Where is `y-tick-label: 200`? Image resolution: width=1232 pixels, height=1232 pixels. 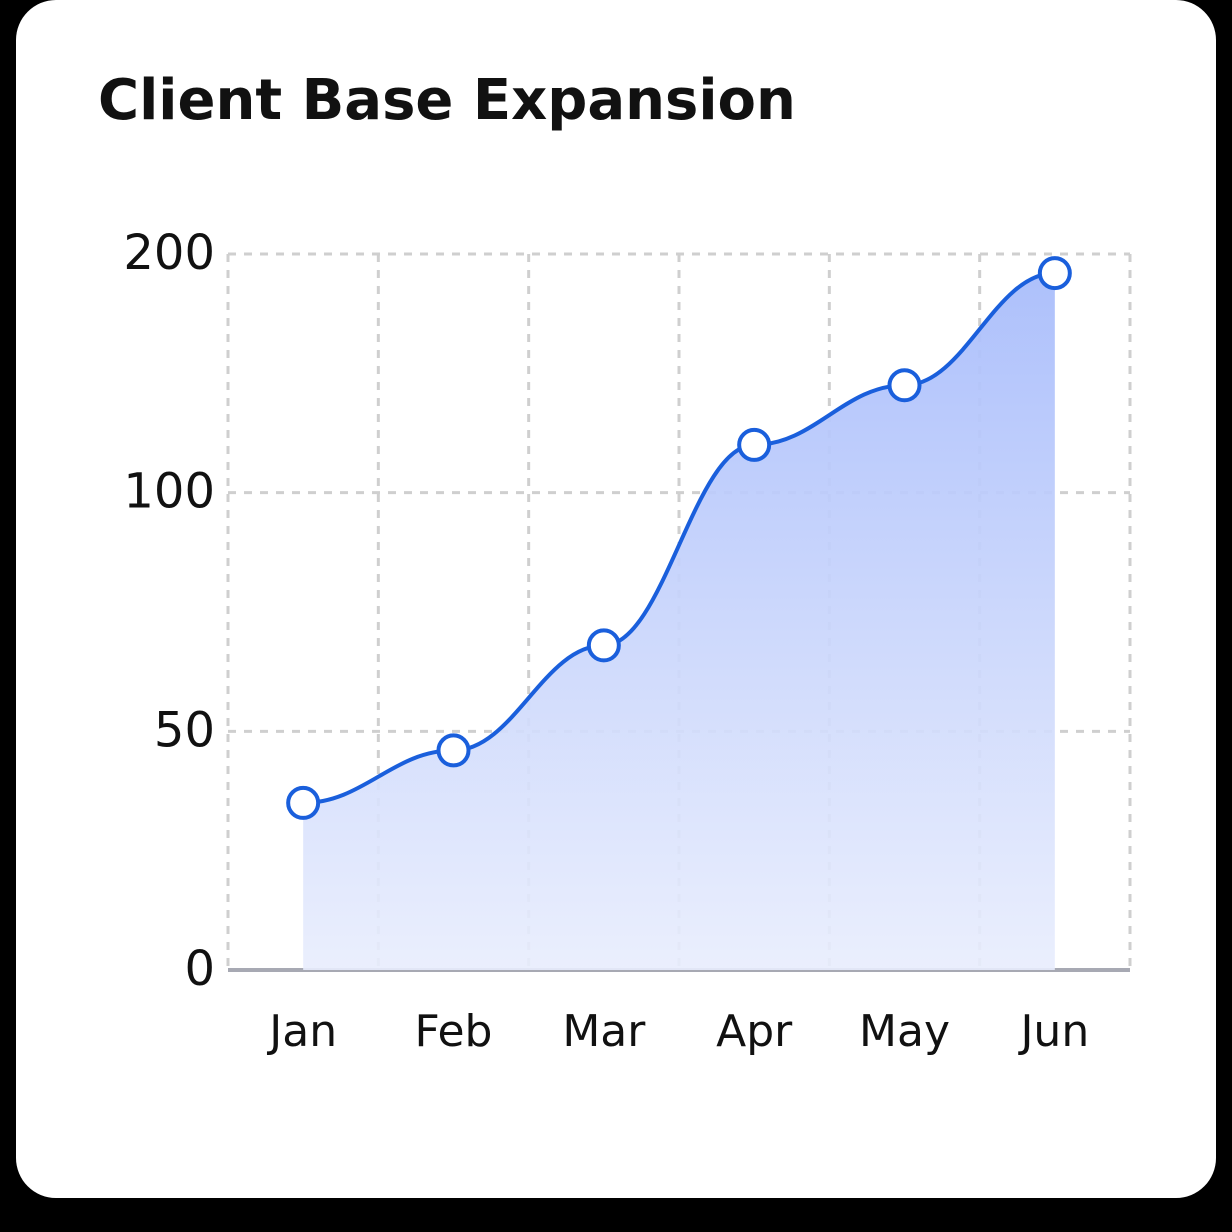 y-tick-label: 200 is located at coordinates (169, 253).